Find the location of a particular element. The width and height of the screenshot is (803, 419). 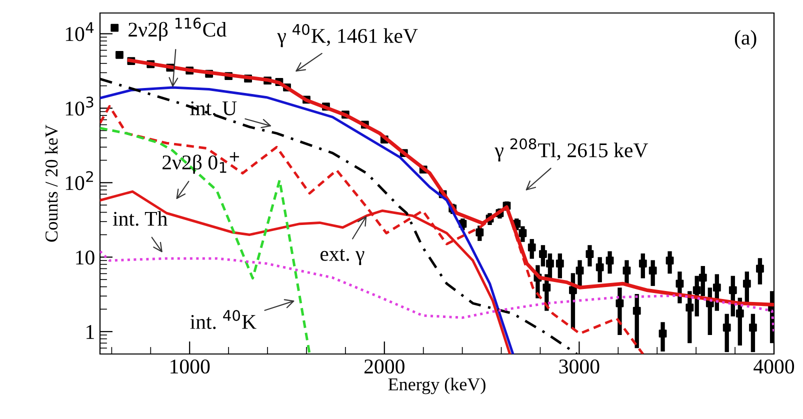

x-tick-label: 1000 is located at coordinates (190, 366).